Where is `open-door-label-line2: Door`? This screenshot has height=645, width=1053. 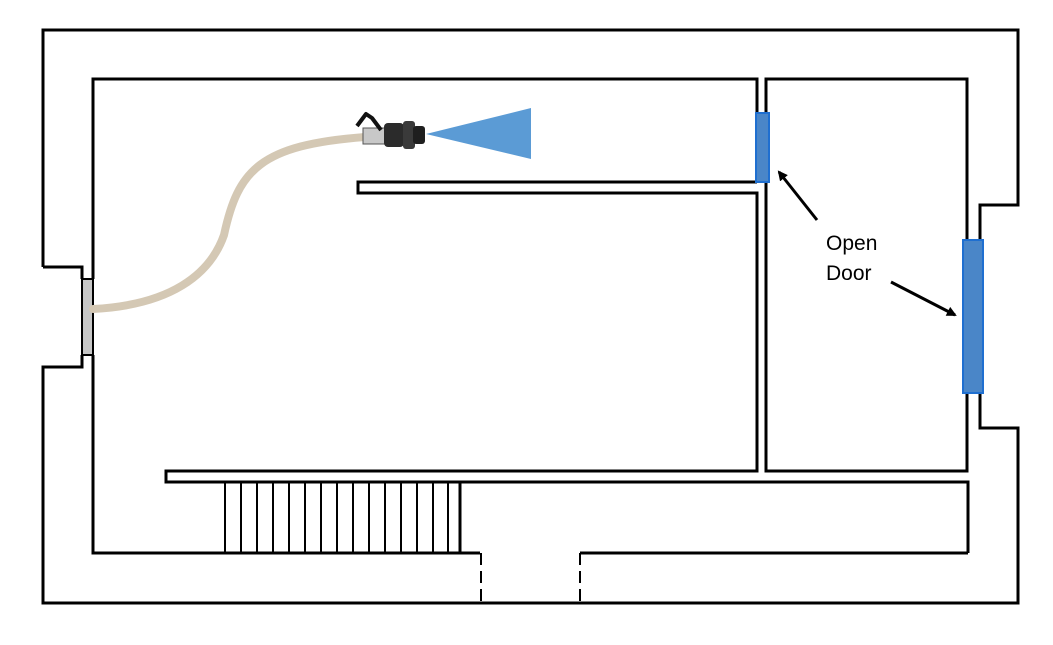
open-door-label-line2: Door is located at coordinates (849, 273).